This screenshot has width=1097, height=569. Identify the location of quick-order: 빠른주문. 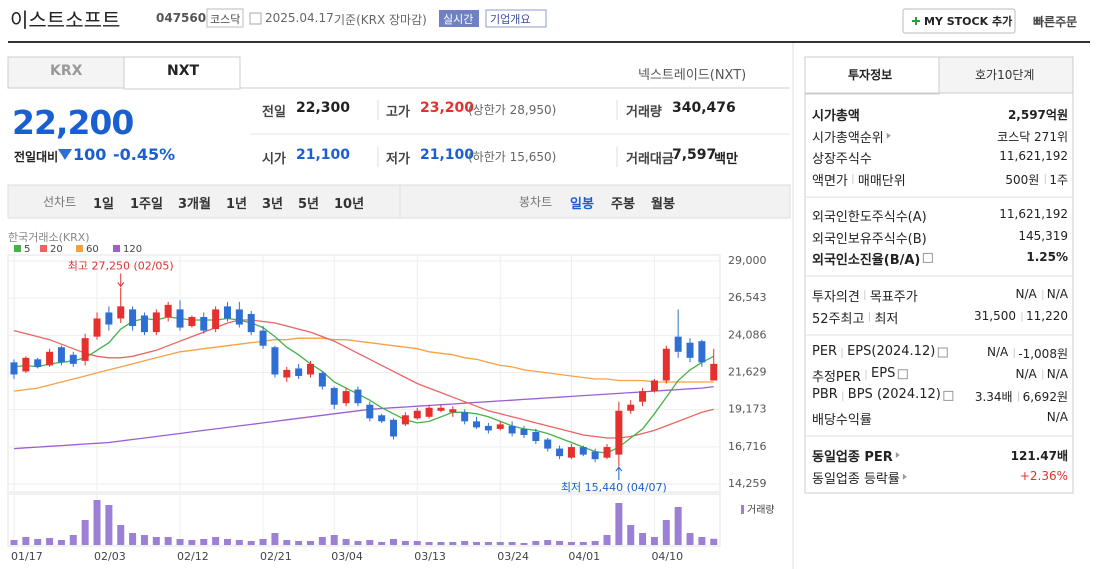
(1055, 22).